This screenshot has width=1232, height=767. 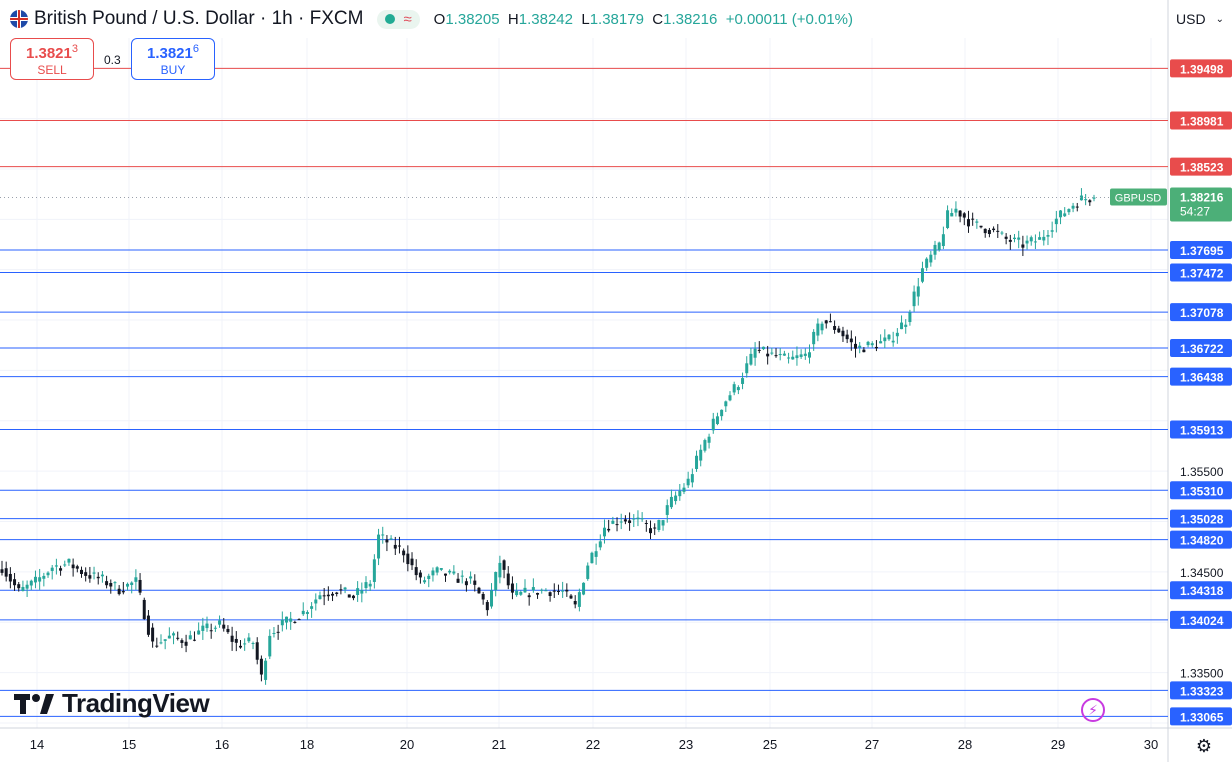 I want to click on buy-button: 1.38216 BUY, so click(x=173, y=59).